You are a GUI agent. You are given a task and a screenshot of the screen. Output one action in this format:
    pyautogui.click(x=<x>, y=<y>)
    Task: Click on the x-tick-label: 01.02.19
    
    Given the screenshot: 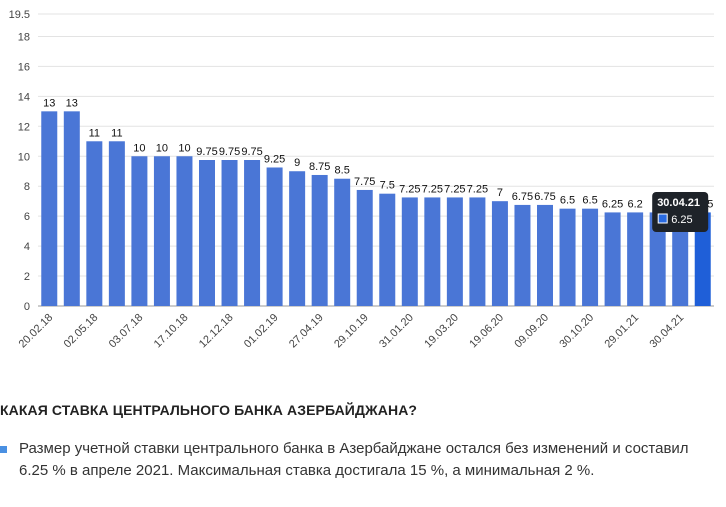 What is the action you would take?
    pyautogui.click(x=261, y=331)
    